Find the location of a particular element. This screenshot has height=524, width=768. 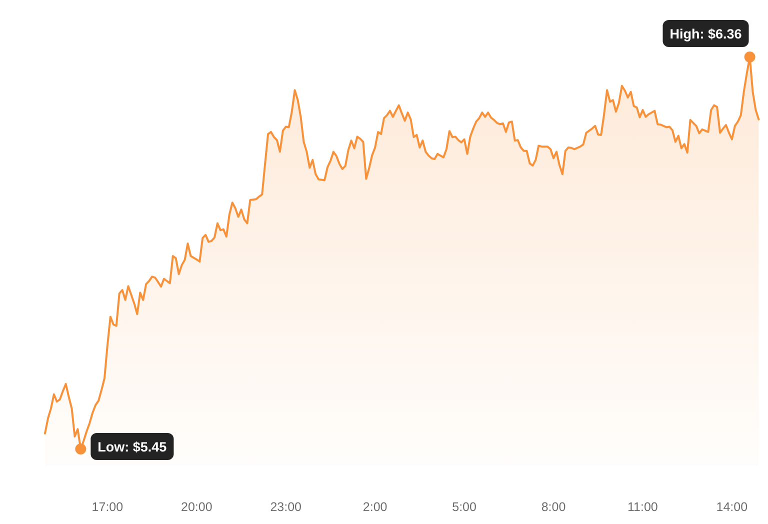

x-tick-label: 17:00 is located at coordinates (108, 507).